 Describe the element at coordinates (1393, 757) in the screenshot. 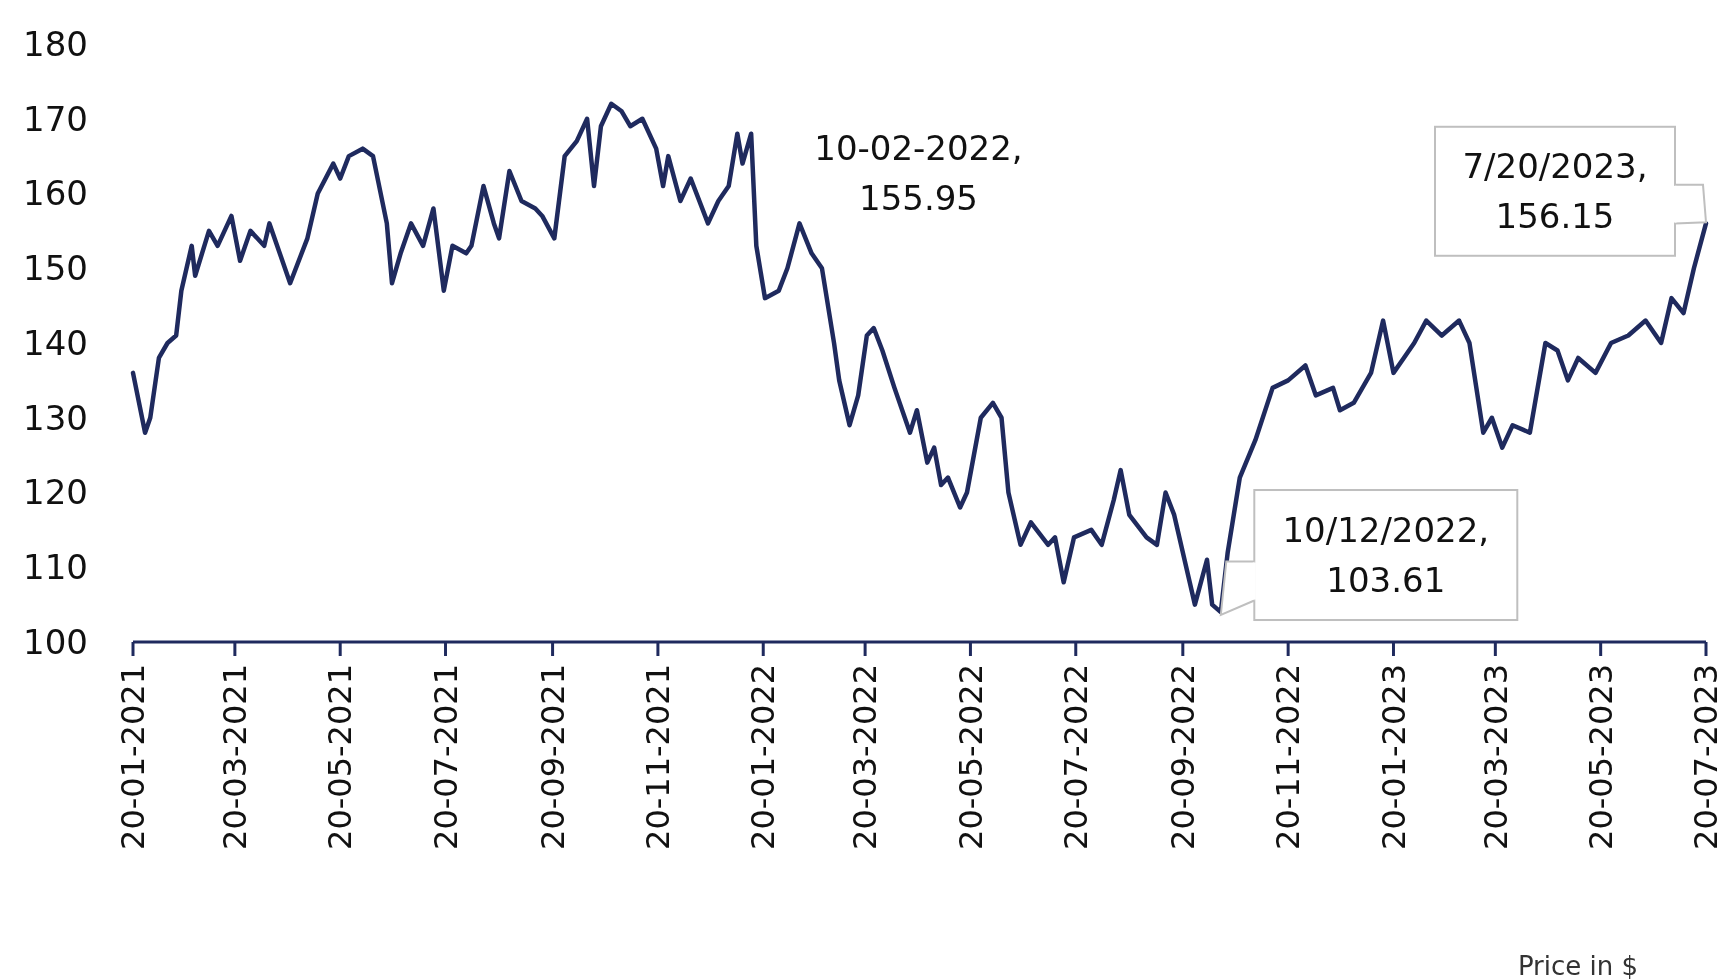

I see `x-tick-label: 20-01-2023` at that location.